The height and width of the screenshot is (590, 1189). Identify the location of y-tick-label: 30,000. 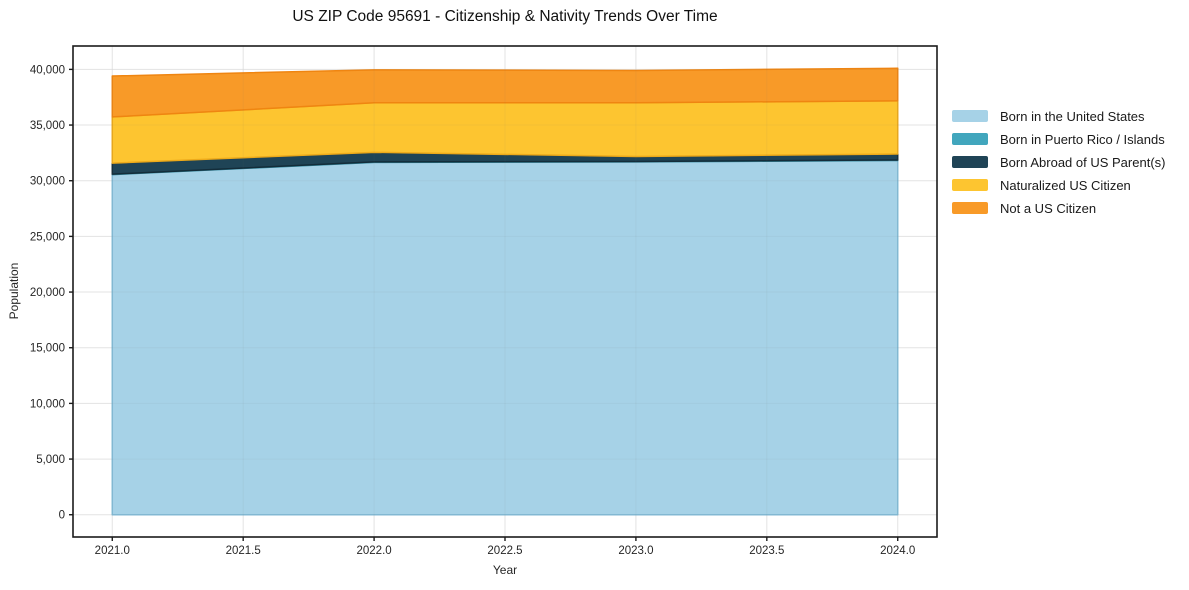
(47, 182).